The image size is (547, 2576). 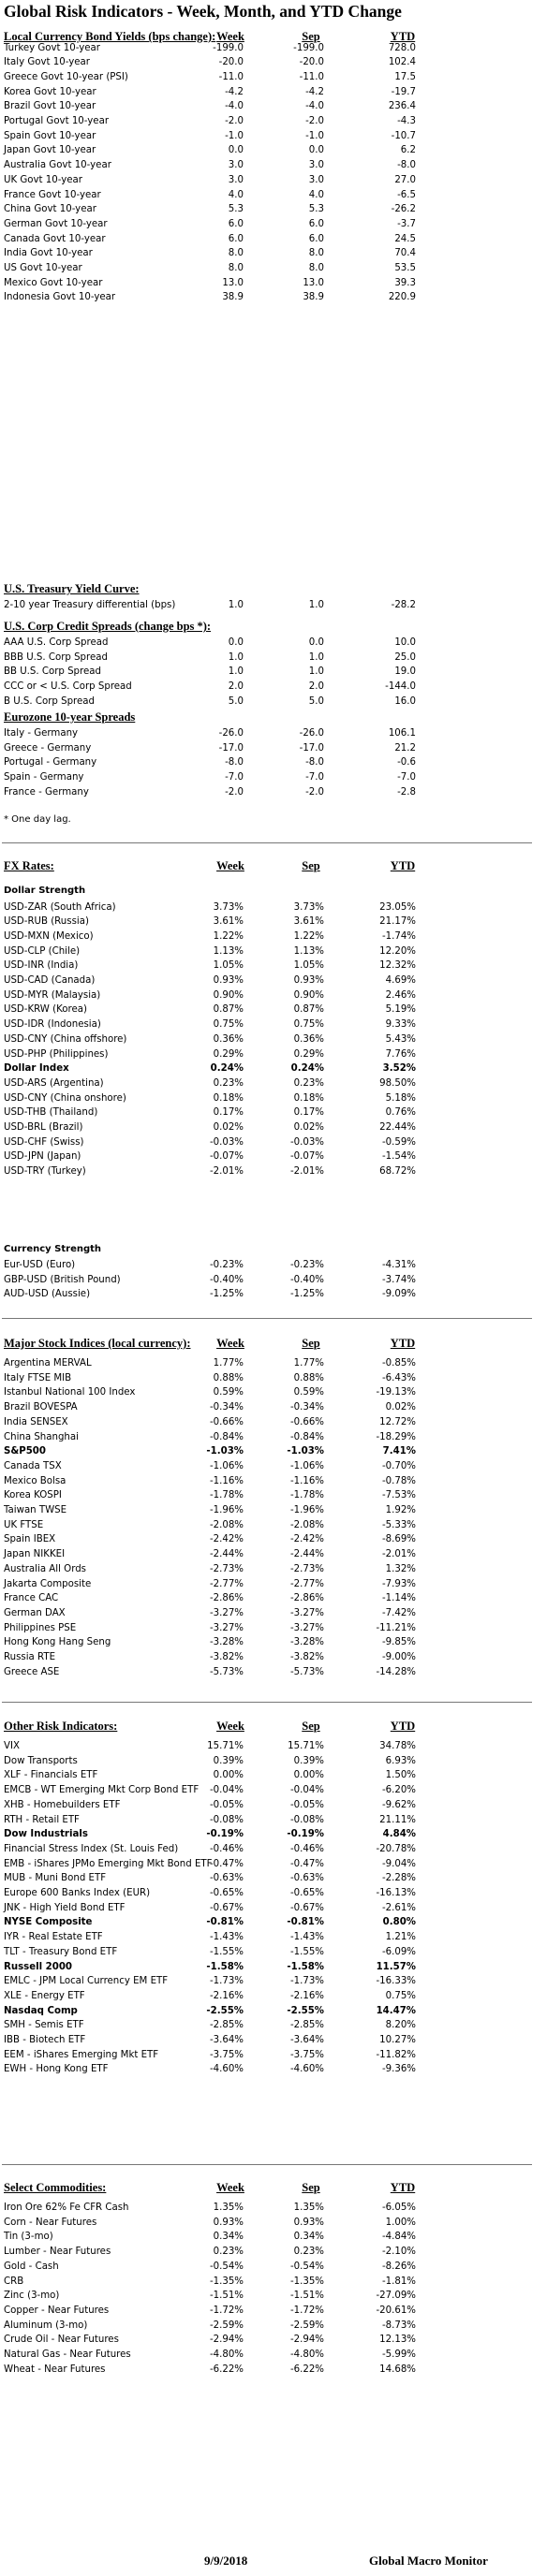 What do you see at coordinates (35, 1612) in the screenshot?
I see `row-label: German DAX` at bounding box center [35, 1612].